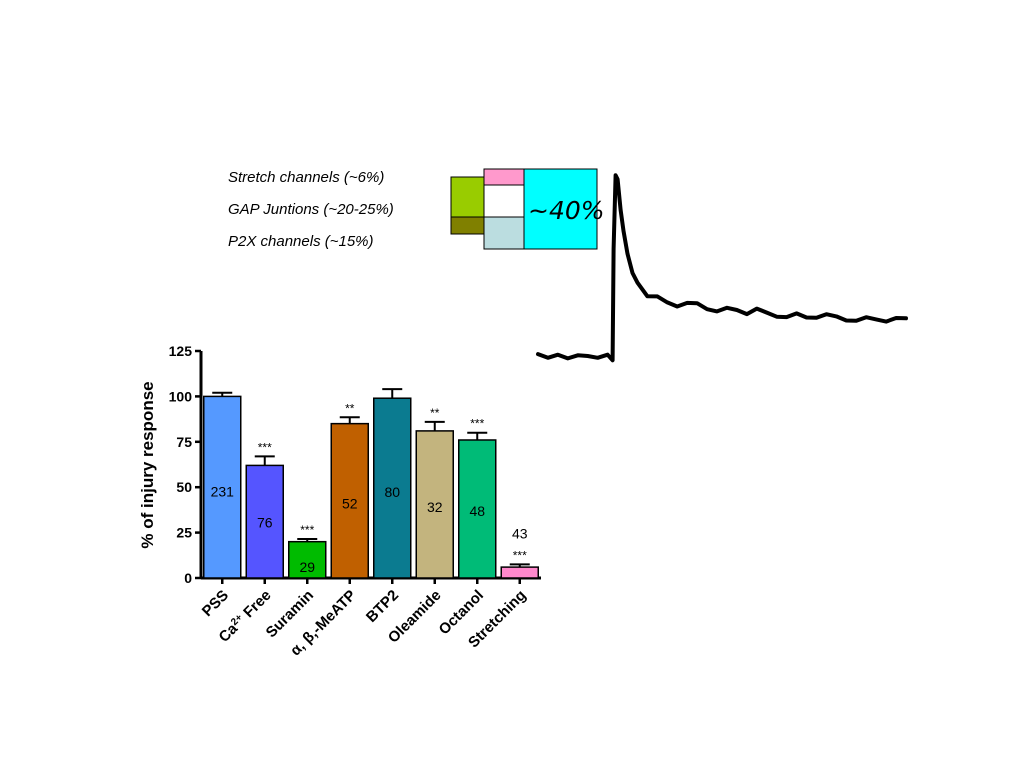 The image size is (1024, 768). Describe the element at coordinates (306, 177) in the screenshot. I see `legend-label-stretch: Stretch channels (~6%)` at that location.